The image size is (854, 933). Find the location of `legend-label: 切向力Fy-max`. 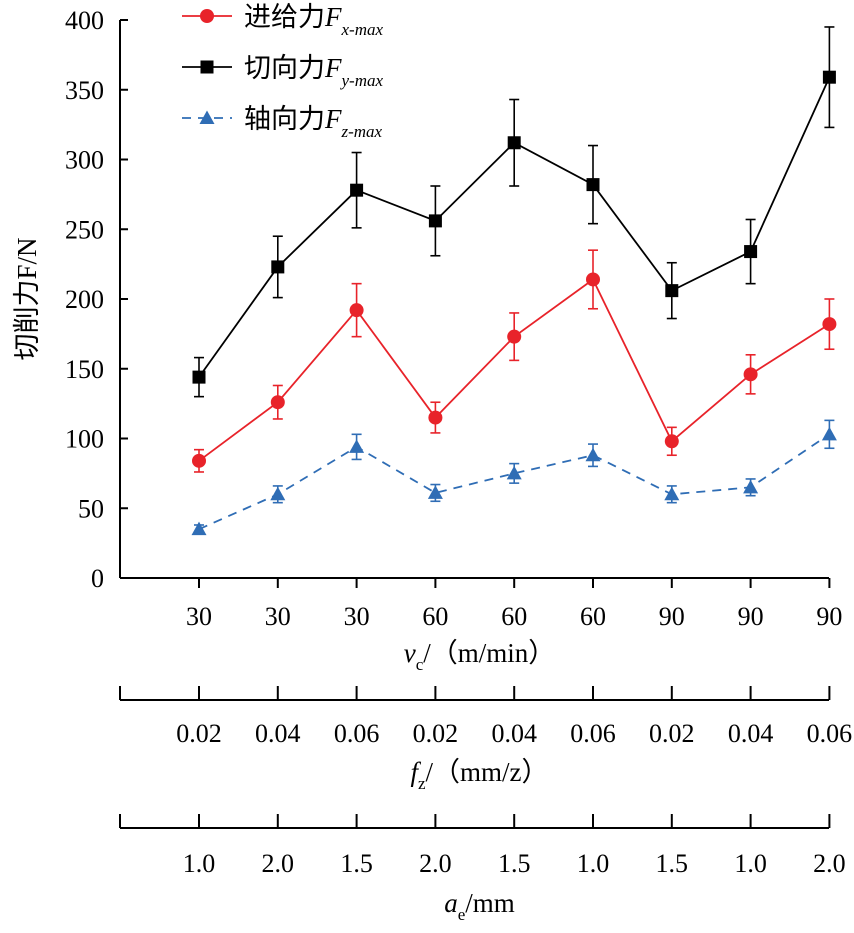

legend-label: 切向力Fy-max is located at coordinates (313, 71).